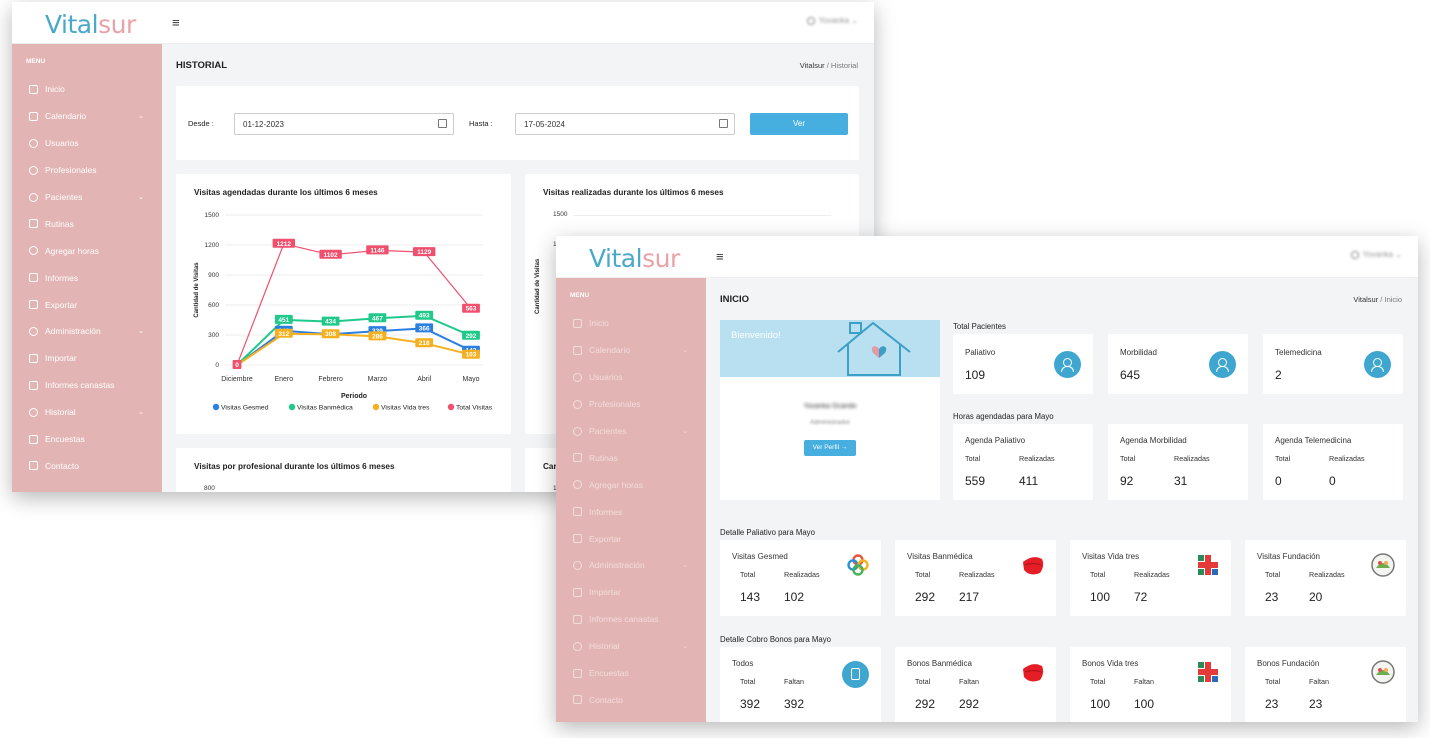  Describe the element at coordinates (577, 512) in the screenshot. I see `file-icon` at that location.